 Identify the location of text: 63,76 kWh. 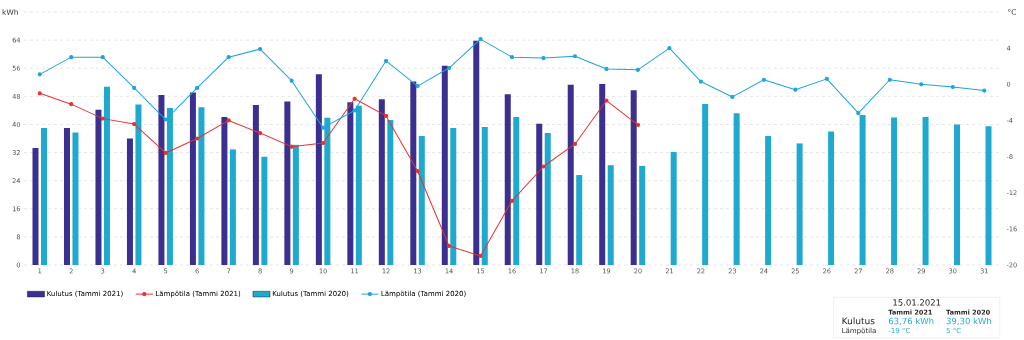
(911, 321).